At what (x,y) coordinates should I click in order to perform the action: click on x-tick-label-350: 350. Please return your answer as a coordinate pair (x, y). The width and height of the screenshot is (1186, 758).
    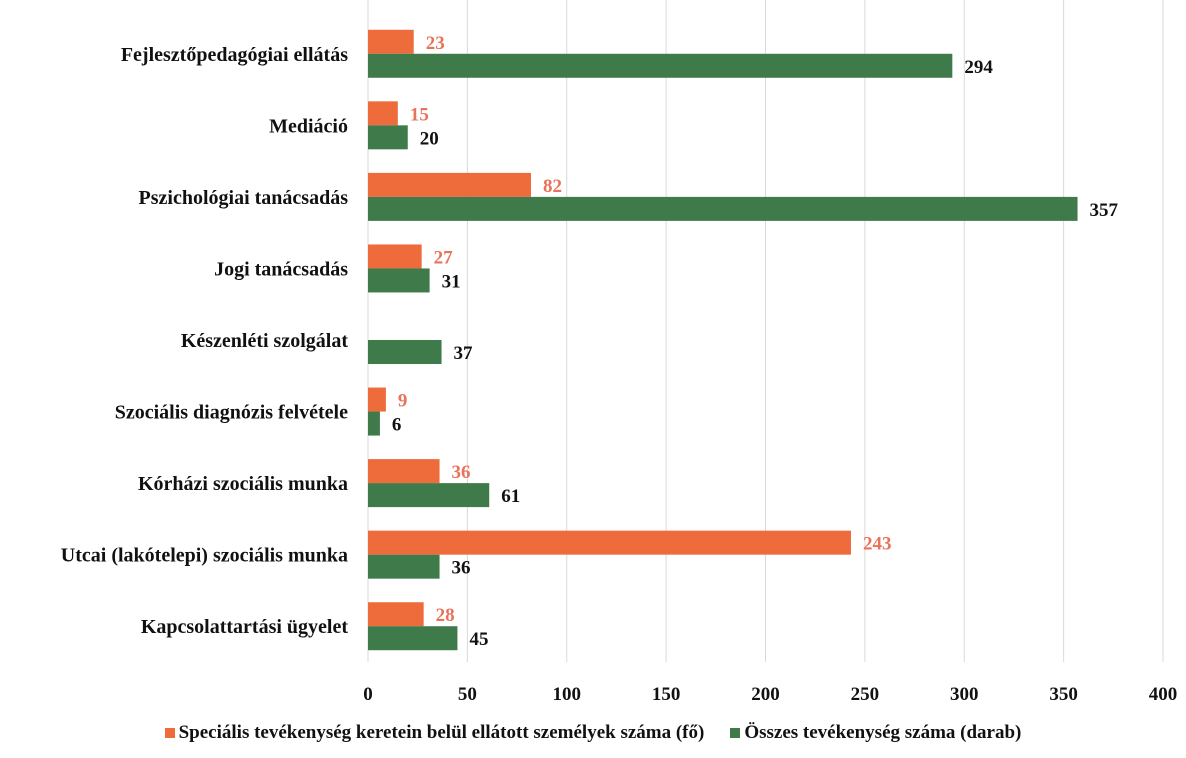
    Looking at the image, I should click on (1063, 694).